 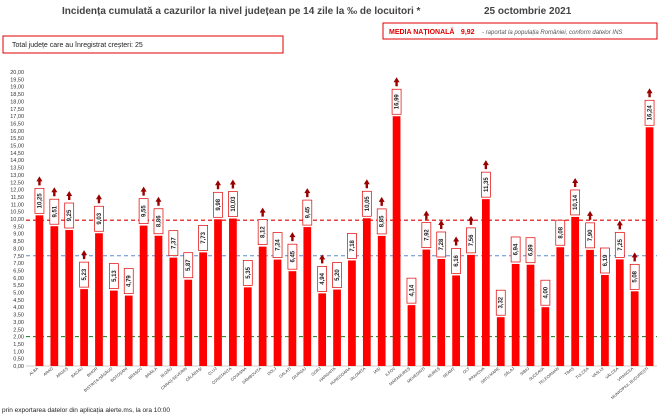 I want to click on x-tick-label: NEAMȚ, so click(x=449, y=372).